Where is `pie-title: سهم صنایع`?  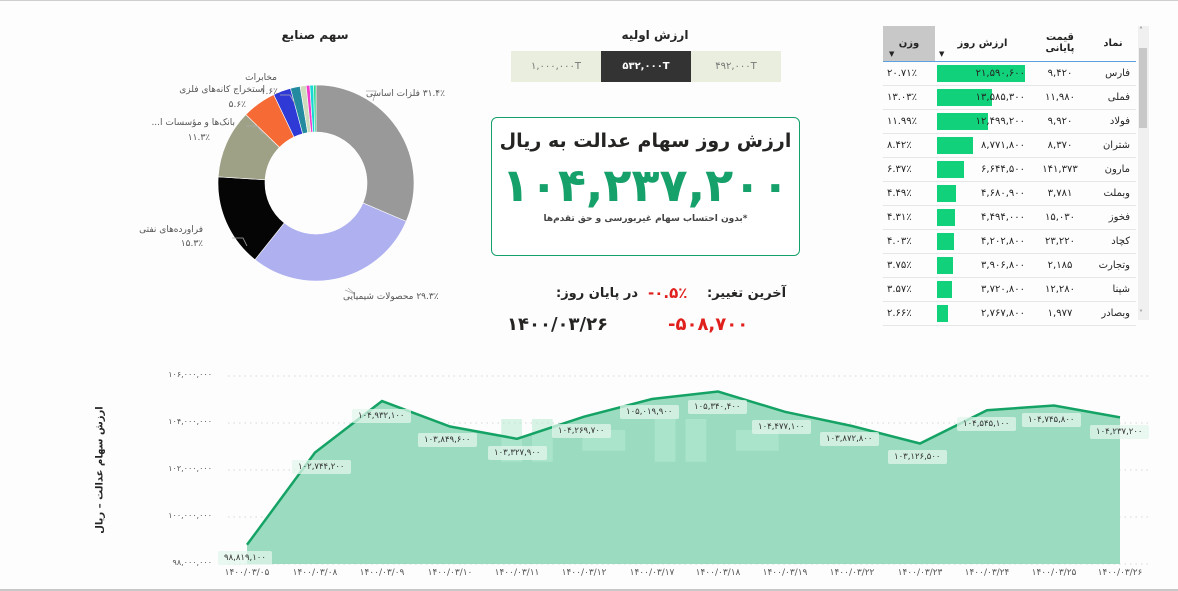
pie-title: سهم صنایع is located at coordinates (315, 35).